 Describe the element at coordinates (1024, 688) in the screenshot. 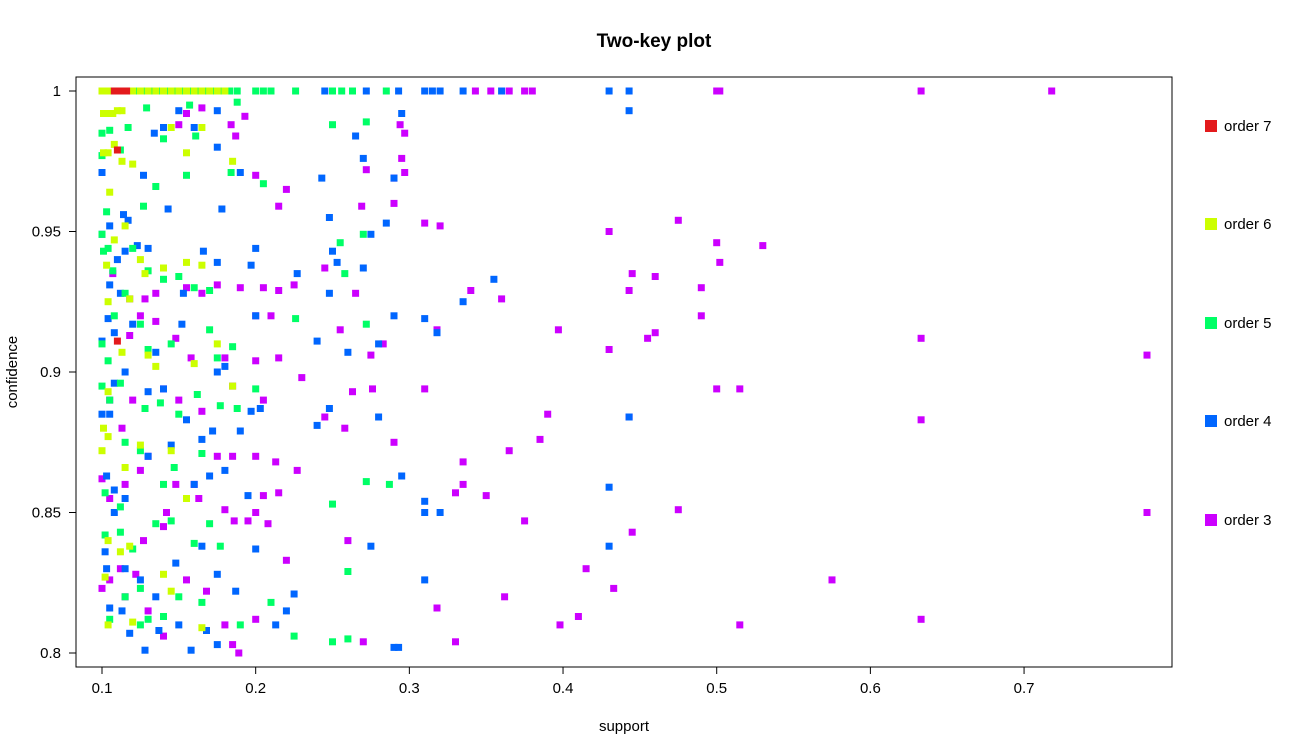

I see `x-tick-label: 0.7` at that location.